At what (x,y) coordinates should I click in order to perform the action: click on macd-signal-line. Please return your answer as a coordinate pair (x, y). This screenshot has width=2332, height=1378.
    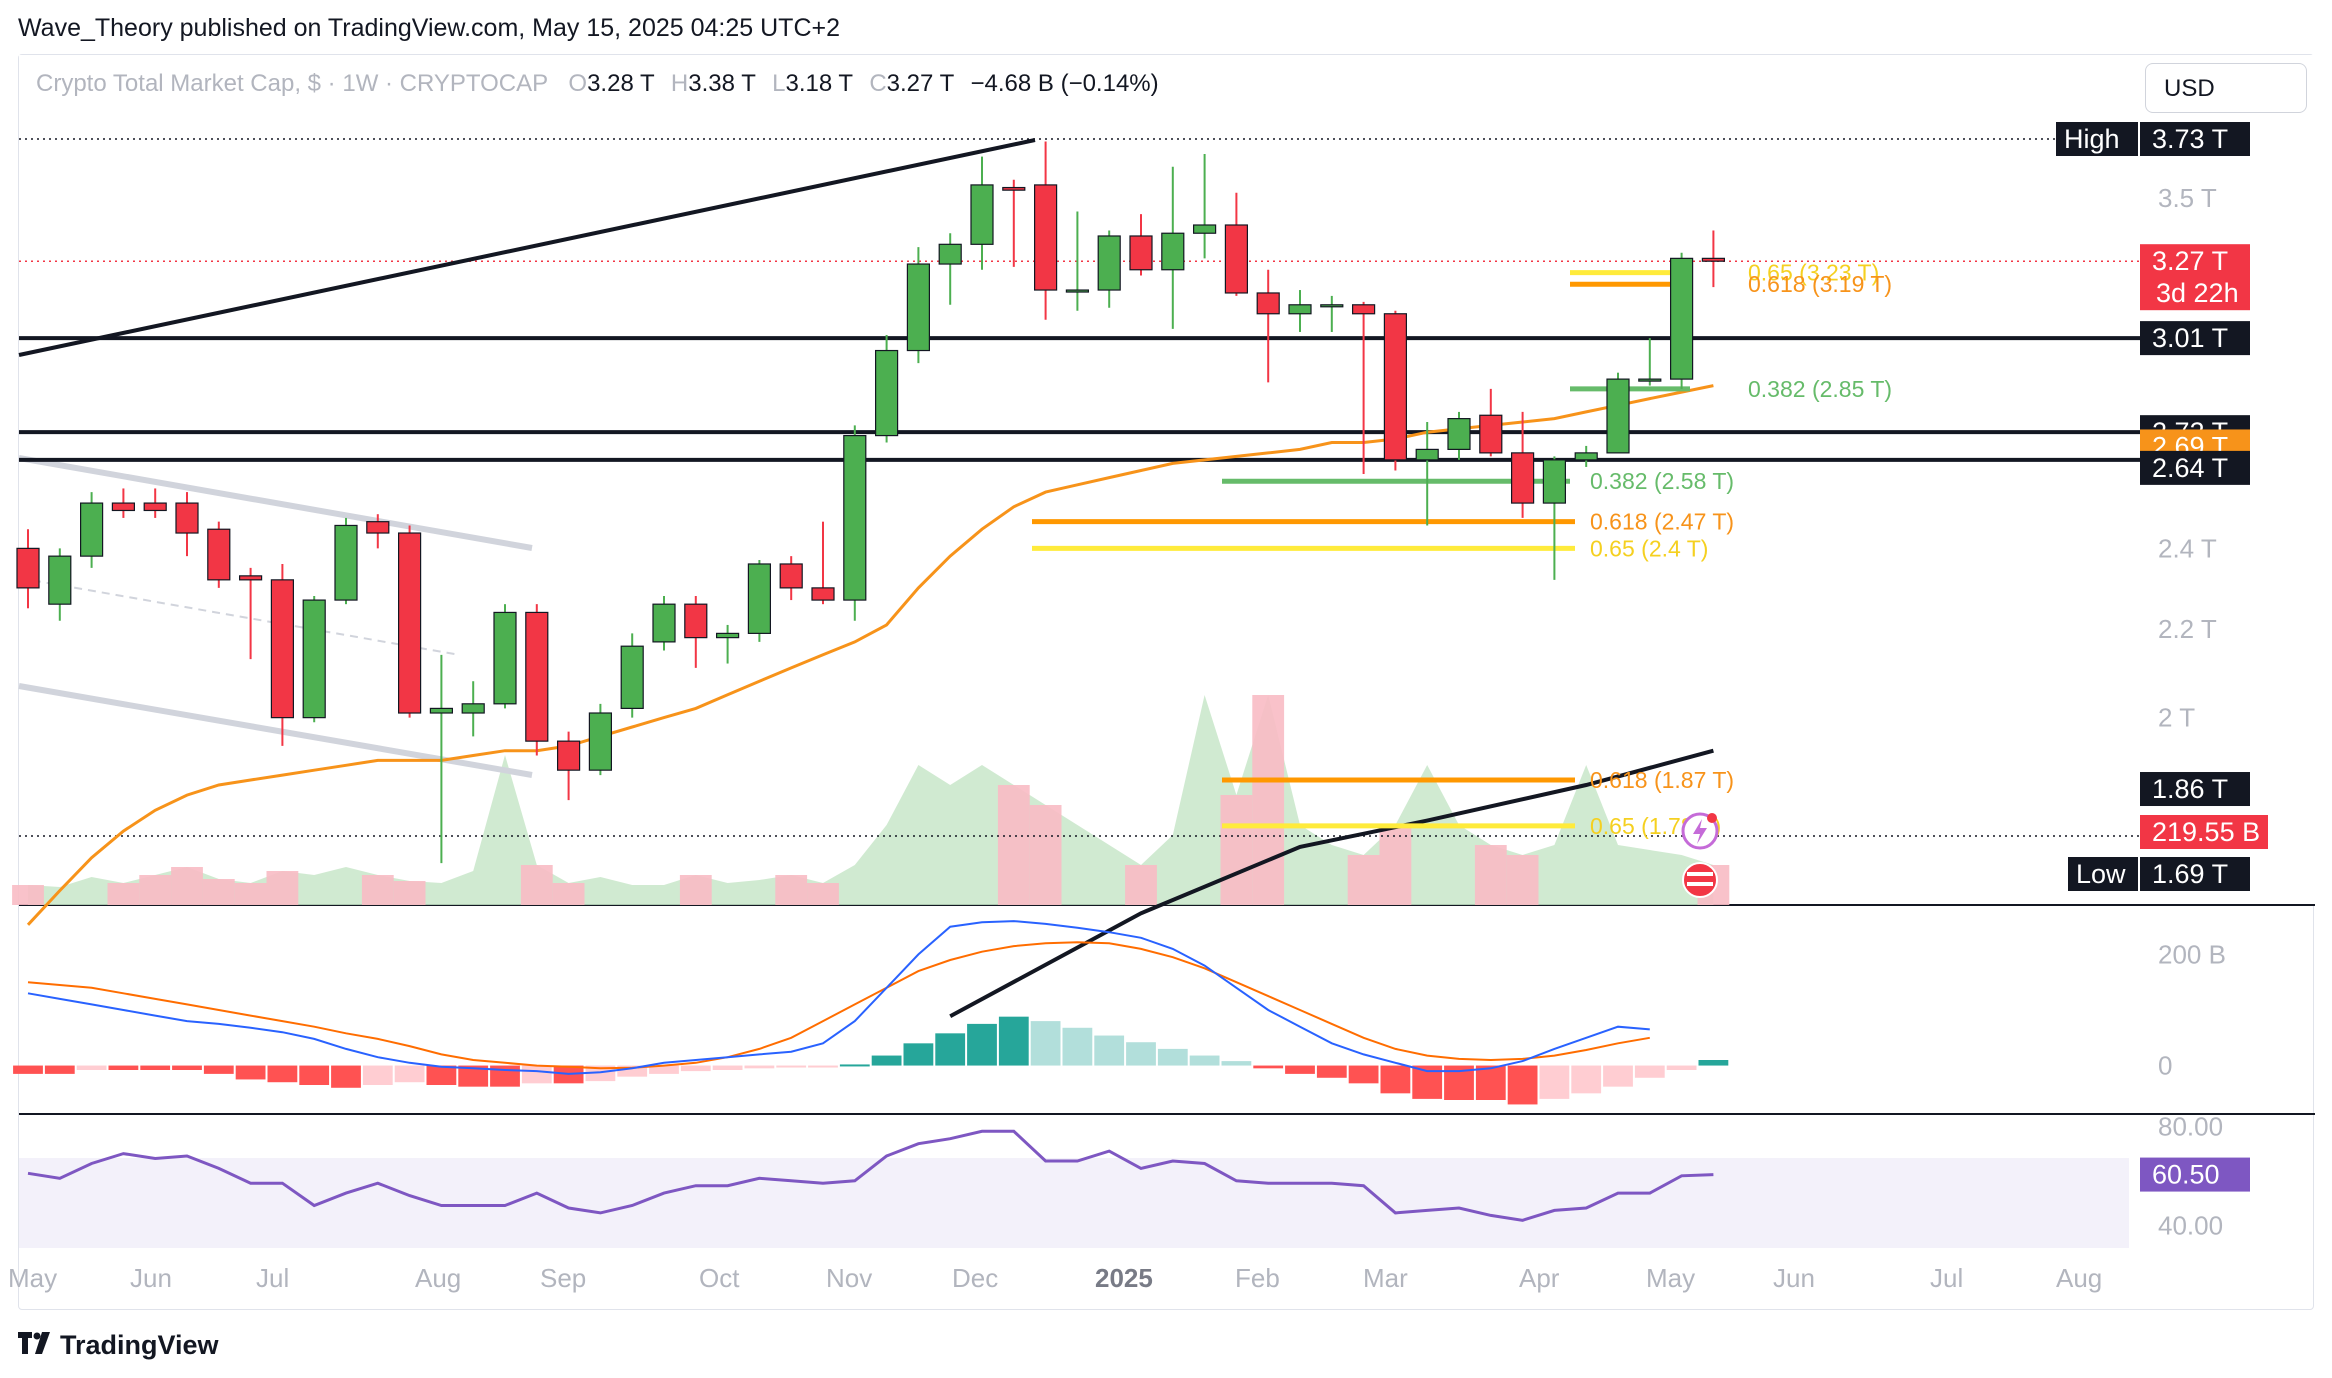
    Looking at the image, I should click on (838, 1005).